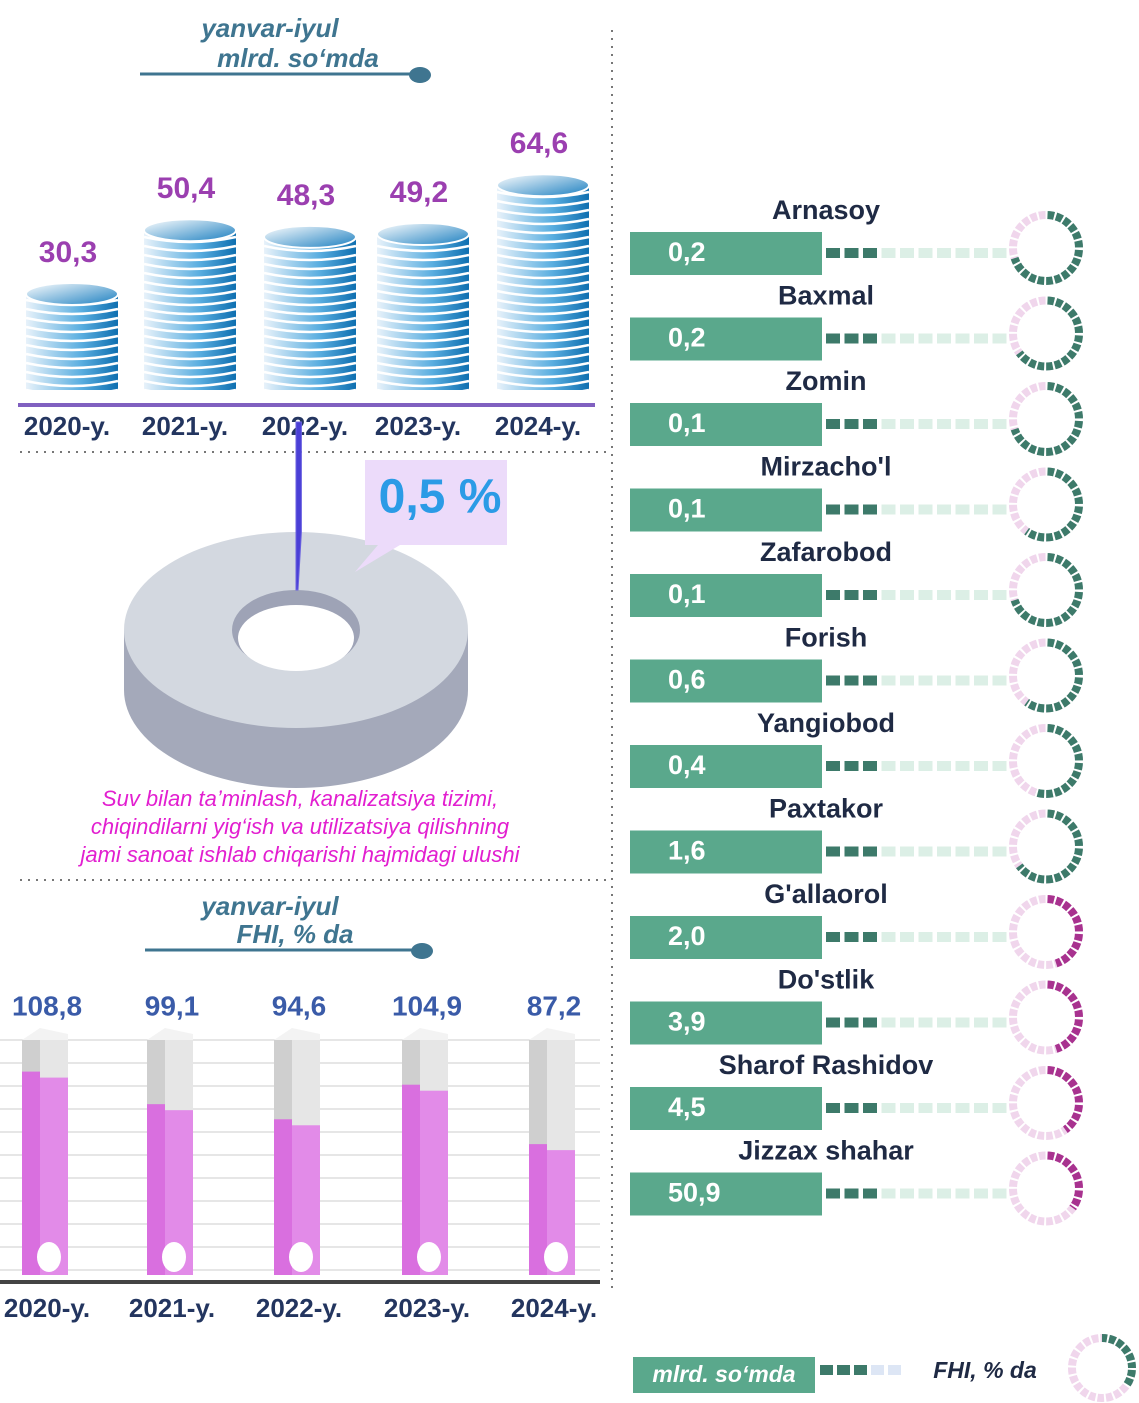 This screenshot has width=1139, height=1403. Describe the element at coordinates (538, 426) in the screenshot. I see `x-tick-label: 2024-y.` at that location.